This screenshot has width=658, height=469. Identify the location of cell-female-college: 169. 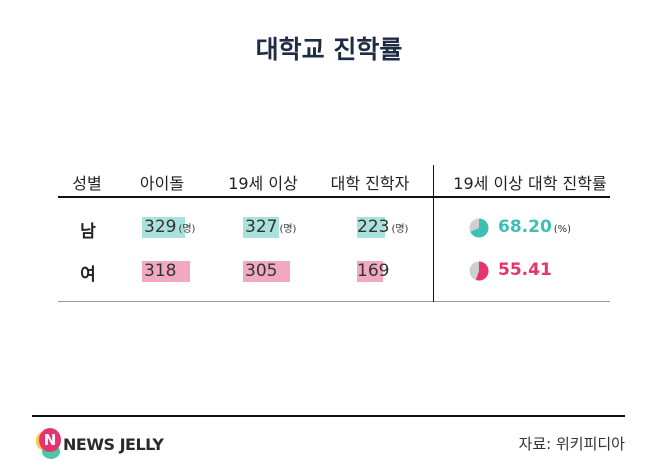
(373, 271).